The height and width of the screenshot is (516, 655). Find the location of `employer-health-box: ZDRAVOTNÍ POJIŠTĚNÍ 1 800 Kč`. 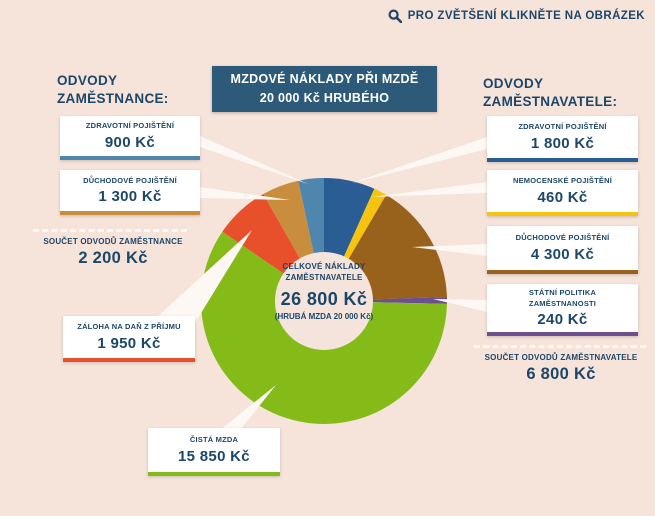

employer-health-box: ZDRAVOTNÍ POJIŠTĚNÍ 1 800 Kč is located at coordinates (562, 139).